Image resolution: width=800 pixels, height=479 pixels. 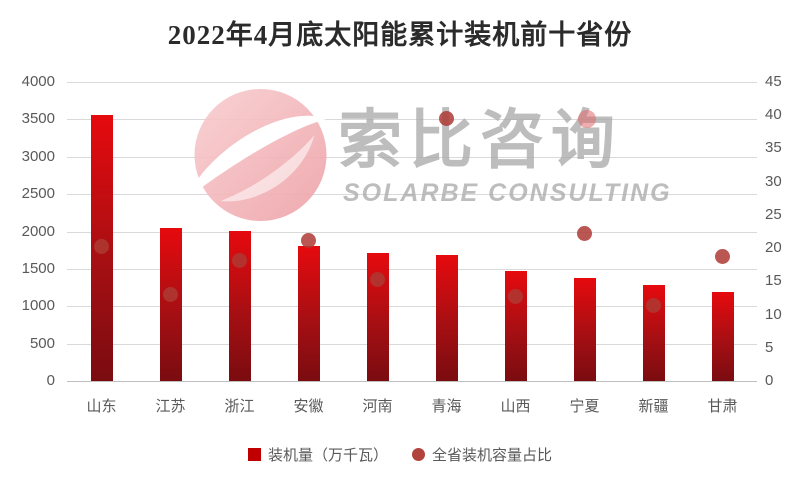 What do you see at coordinates (170, 295) in the screenshot?
I see `data-point-dot-江苏` at bounding box center [170, 295].